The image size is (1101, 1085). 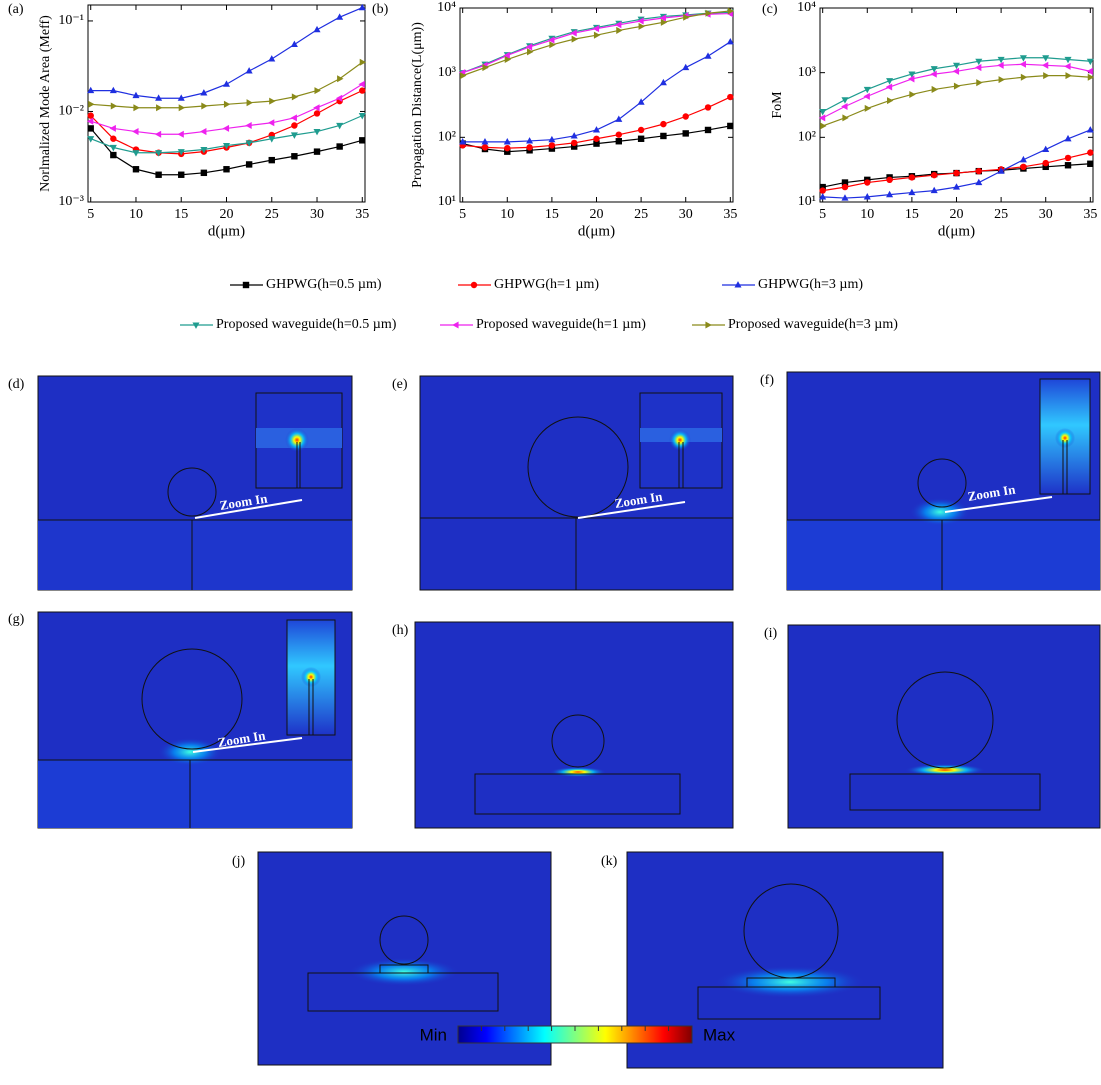 I want to click on y-tick-label: 10³, so click(x=447, y=72).